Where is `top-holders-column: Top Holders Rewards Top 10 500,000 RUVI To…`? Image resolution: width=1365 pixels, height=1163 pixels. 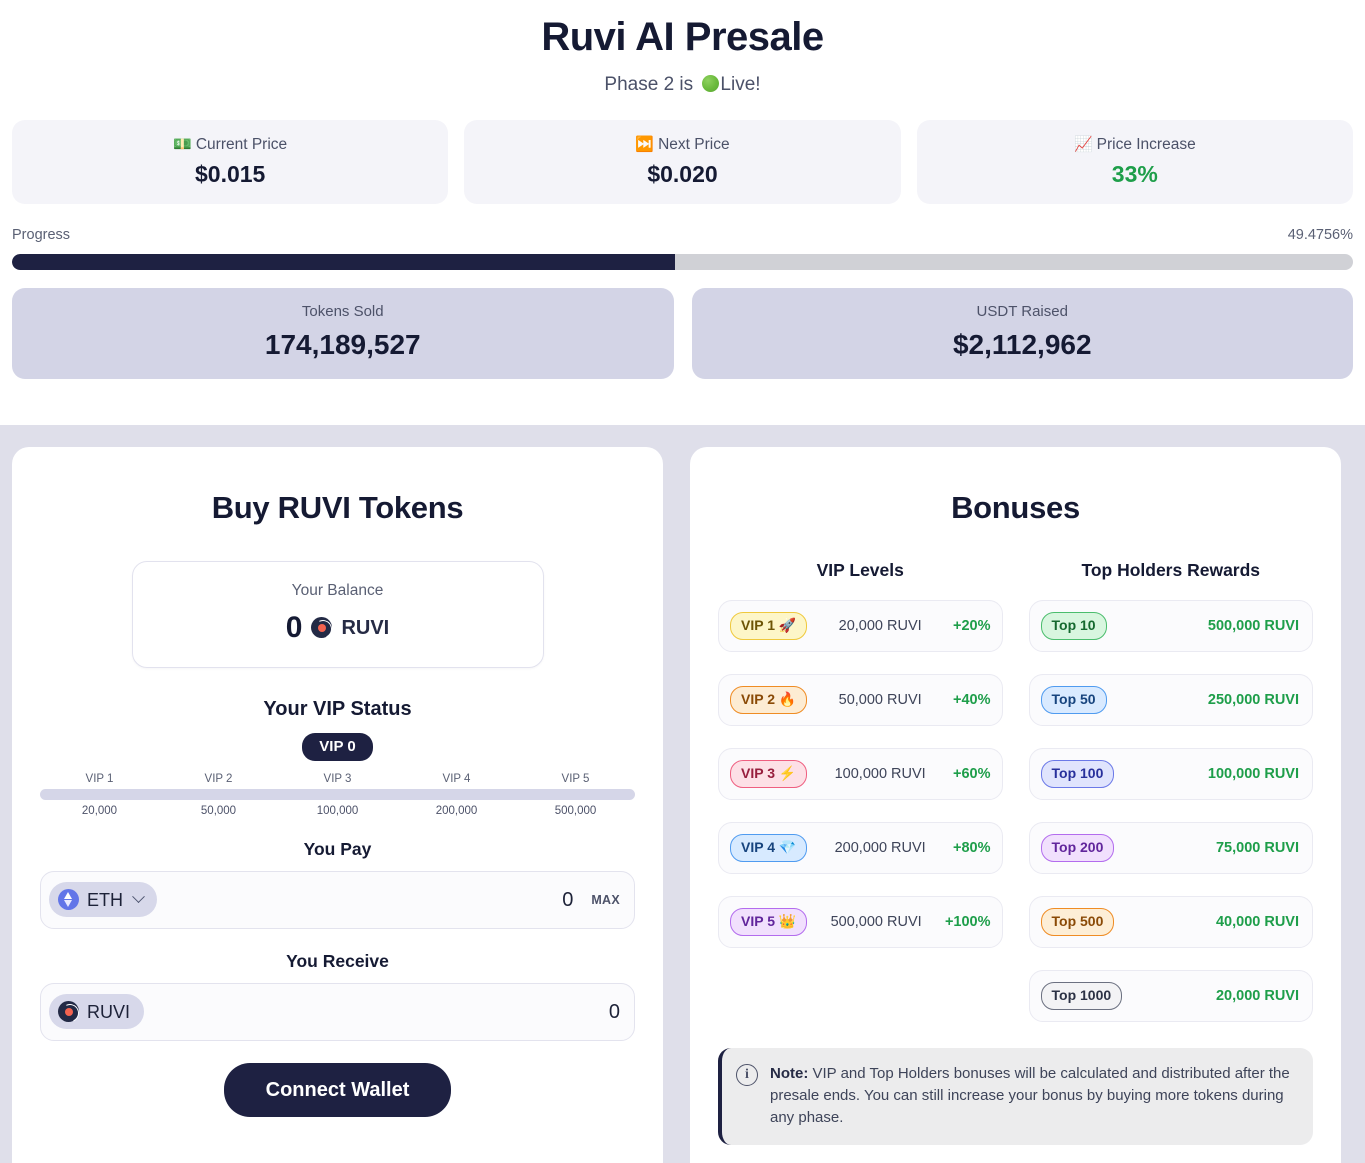
top-holders-column: Top Holders Rewards Top 10 500,000 RUVI To… is located at coordinates (1170, 802).